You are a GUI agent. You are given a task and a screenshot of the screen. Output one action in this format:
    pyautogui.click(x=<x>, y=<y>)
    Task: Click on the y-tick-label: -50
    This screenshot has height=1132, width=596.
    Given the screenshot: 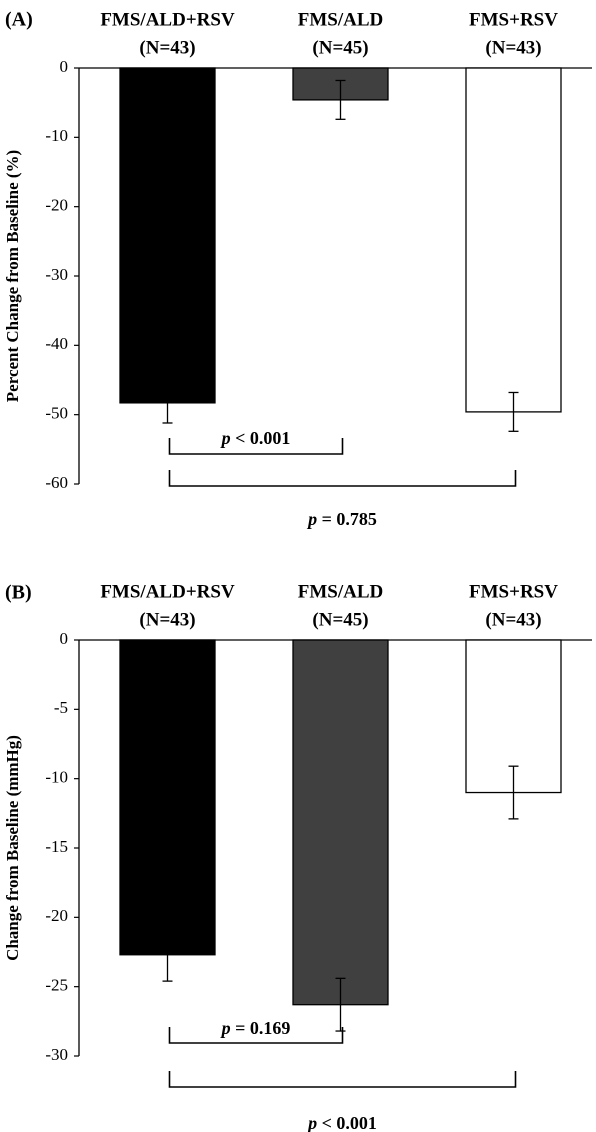 What is the action you would take?
    pyautogui.click(x=56, y=413)
    